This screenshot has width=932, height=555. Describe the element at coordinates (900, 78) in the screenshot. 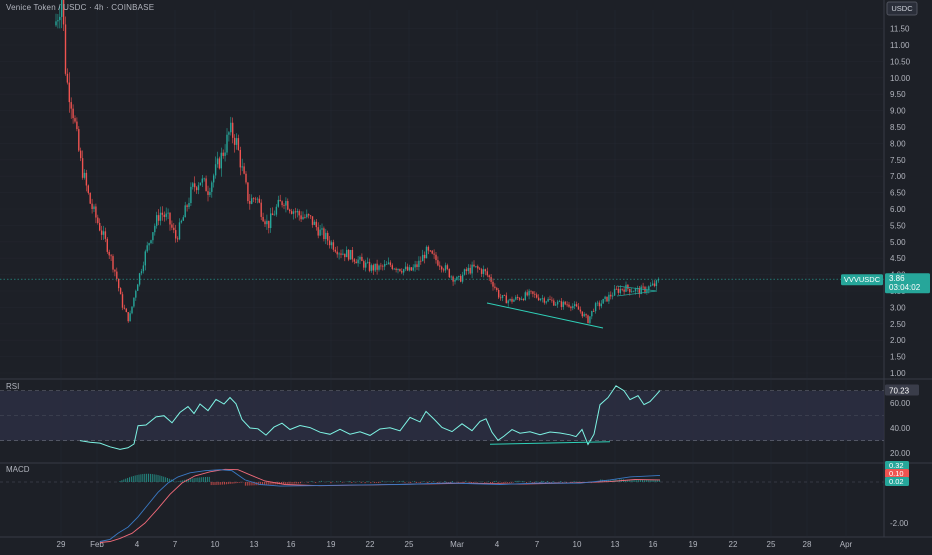

I see `price-axis-tick: 10.00` at that location.